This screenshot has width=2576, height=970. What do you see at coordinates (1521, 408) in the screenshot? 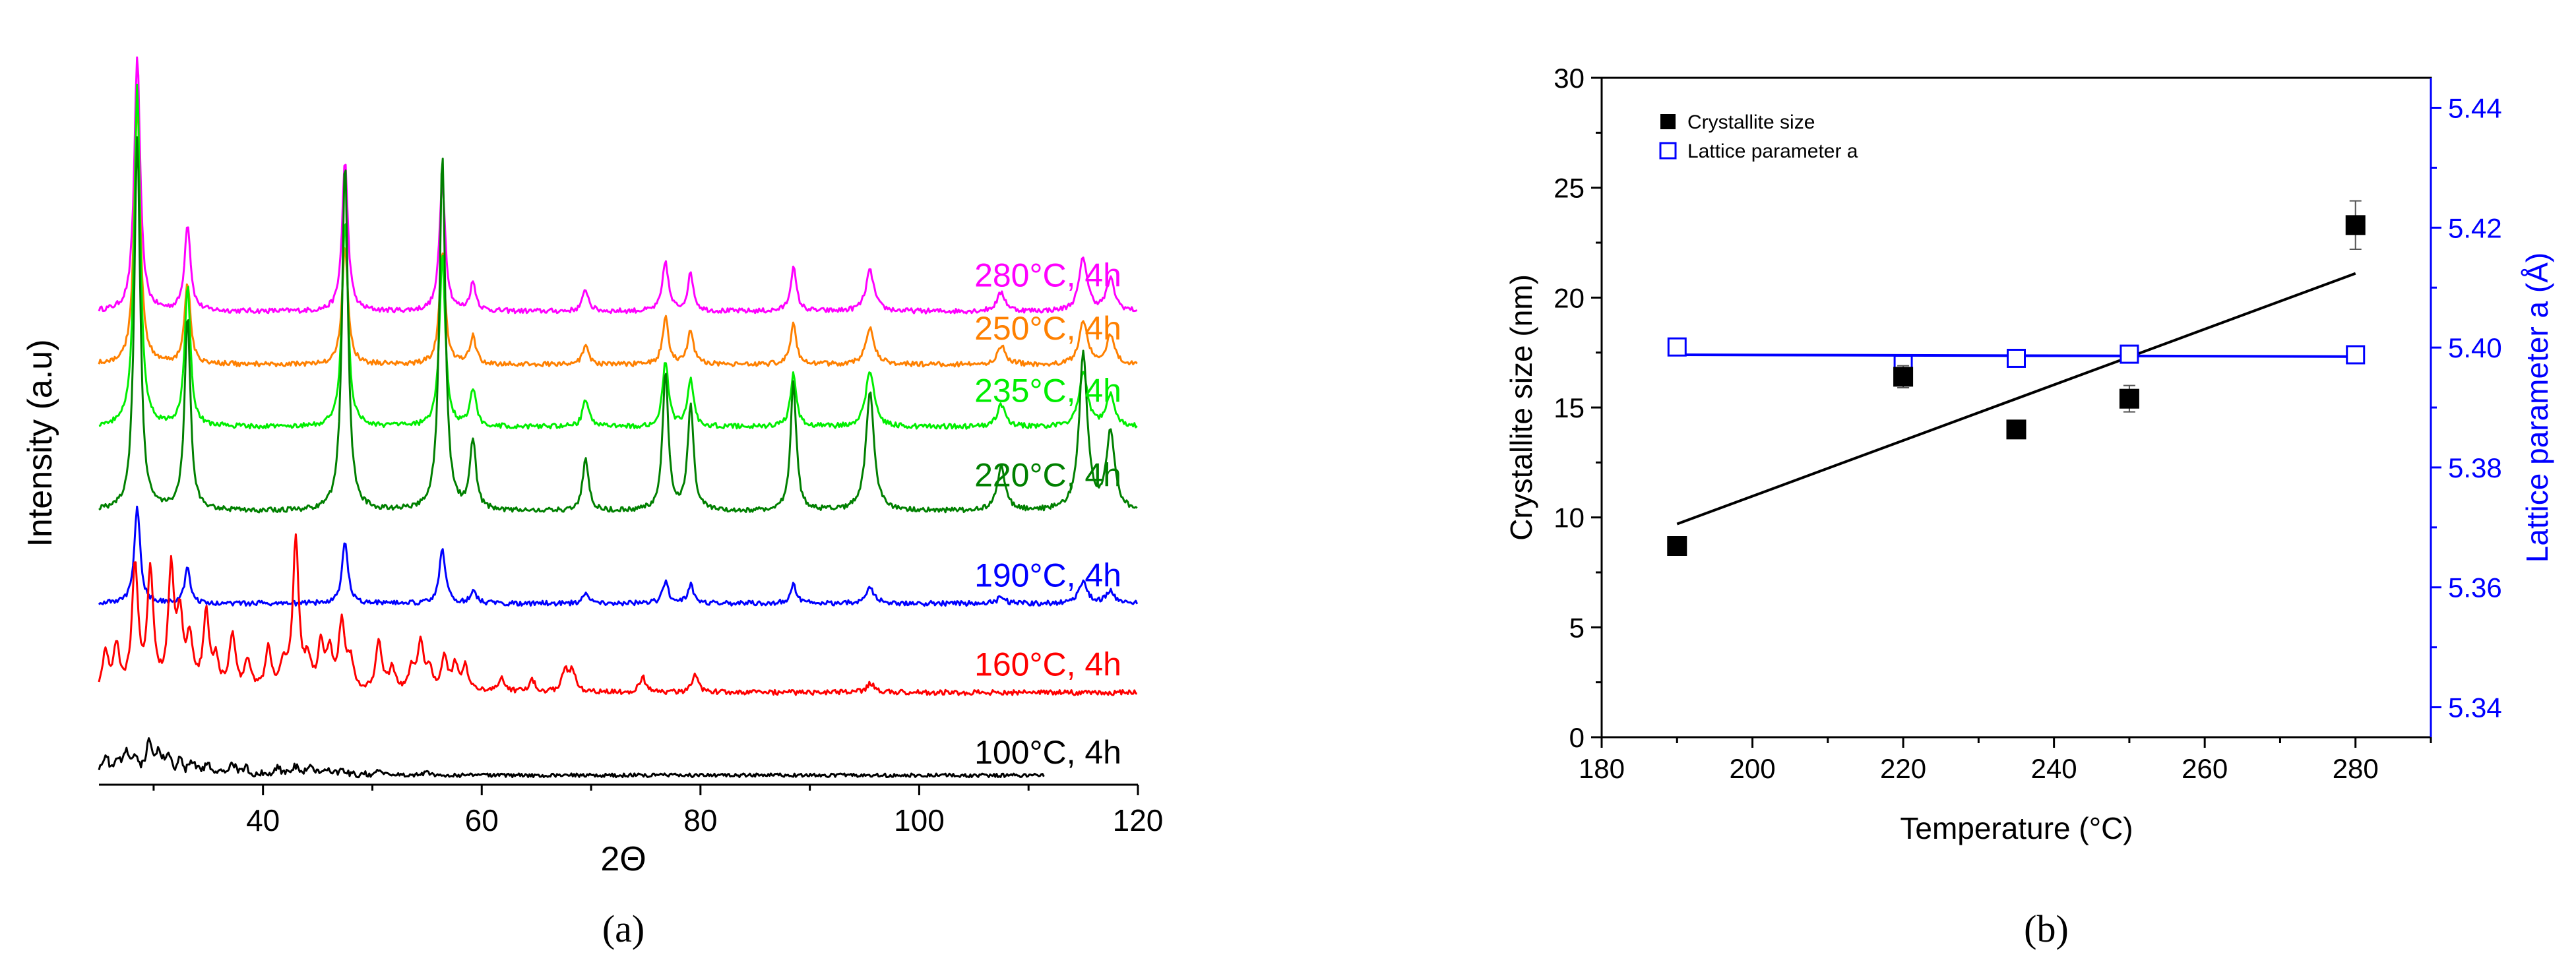
I see `crystallite-y-axis-title: Crystallite size (nm)` at bounding box center [1521, 408].